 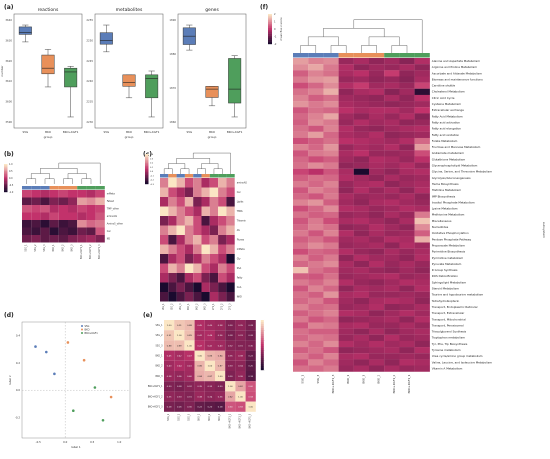 What do you see at coordinates (159, 356) in the screenshot?
I see `row-label: BKO_1` at bounding box center [159, 356].